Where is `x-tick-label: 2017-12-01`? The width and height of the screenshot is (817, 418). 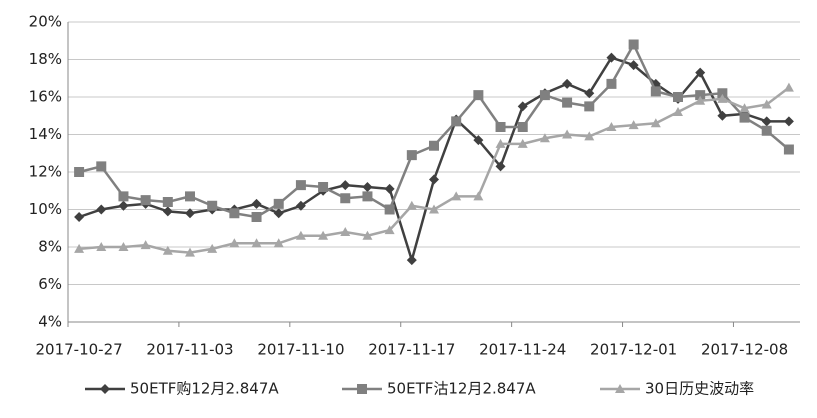 x-tick-label: 2017-12-01 is located at coordinates (633, 350).